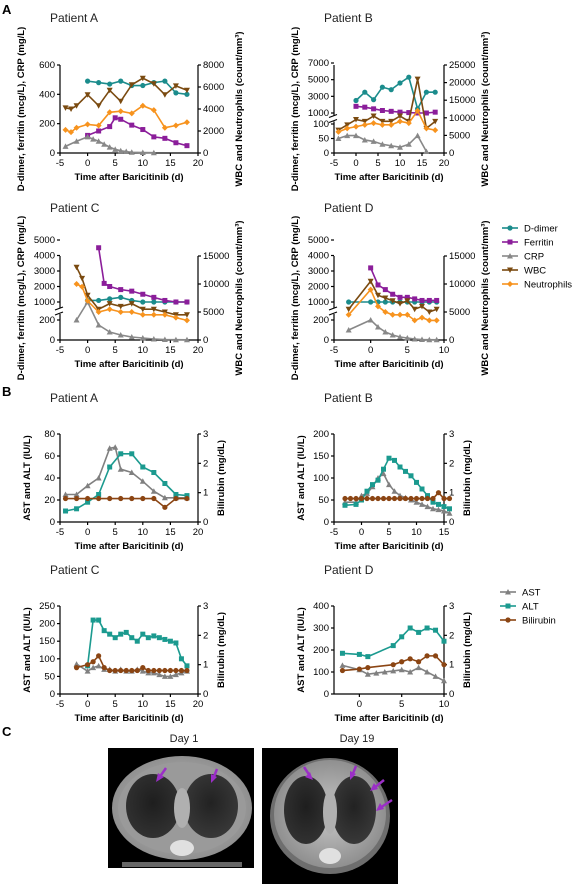 Image resolution: width=574 pixels, height=886 pixels. I want to click on legend-marker, so click(510, 284).